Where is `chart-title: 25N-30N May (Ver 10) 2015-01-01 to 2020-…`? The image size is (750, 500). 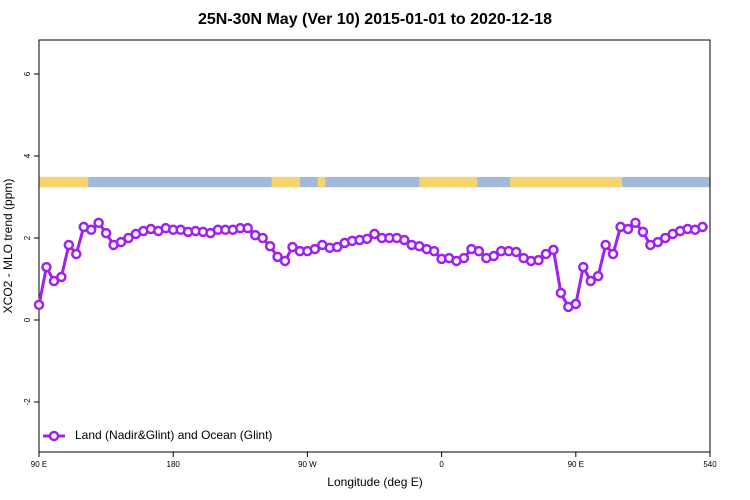
chart-title: 25N-30N May (Ver 10) 2015-01-01 to 2020-… is located at coordinates (375, 19).